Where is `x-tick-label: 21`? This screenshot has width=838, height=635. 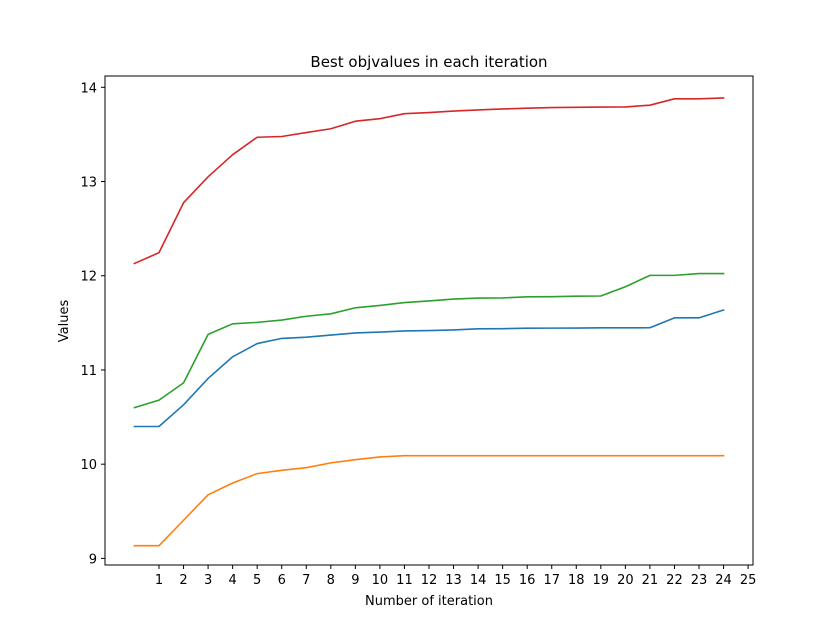 x-tick-label: 21 is located at coordinates (650, 580).